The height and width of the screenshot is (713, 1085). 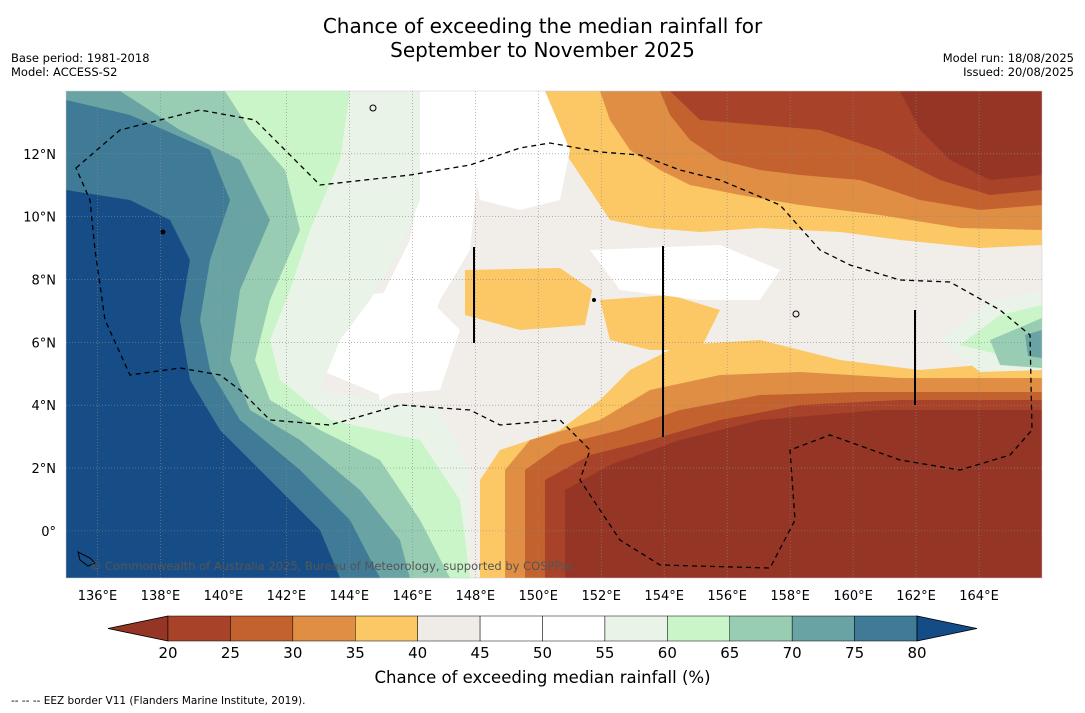 What do you see at coordinates (230, 653) in the screenshot?
I see `colorbar-tick-label: 25` at bounding box center [230, 653].